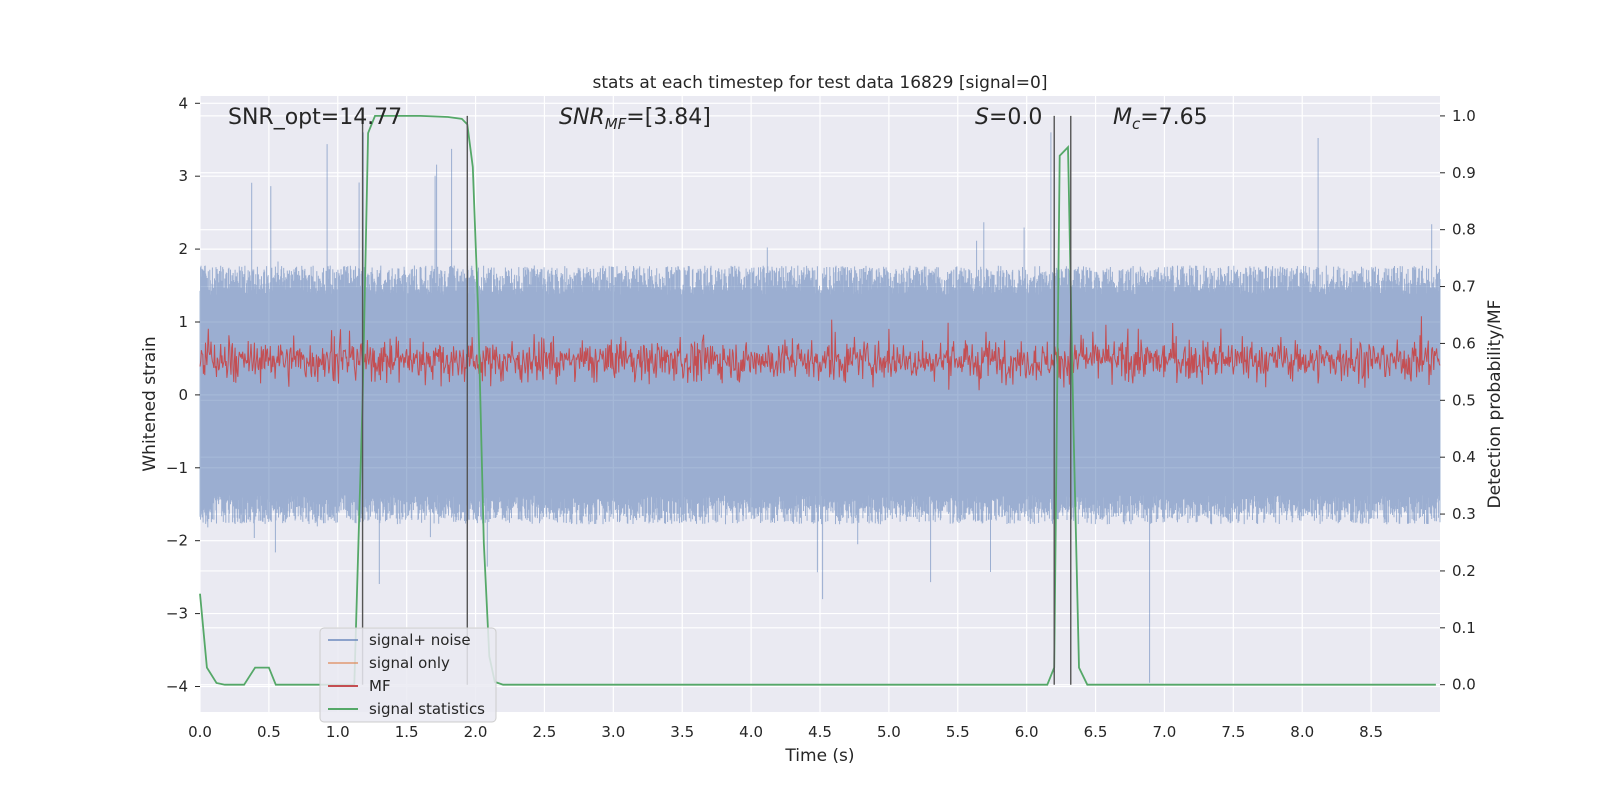 The width and height of the screenshot is (1600, 800). I want to click on legend-label-signal-noise: signal+ noise, so click(420, 640).